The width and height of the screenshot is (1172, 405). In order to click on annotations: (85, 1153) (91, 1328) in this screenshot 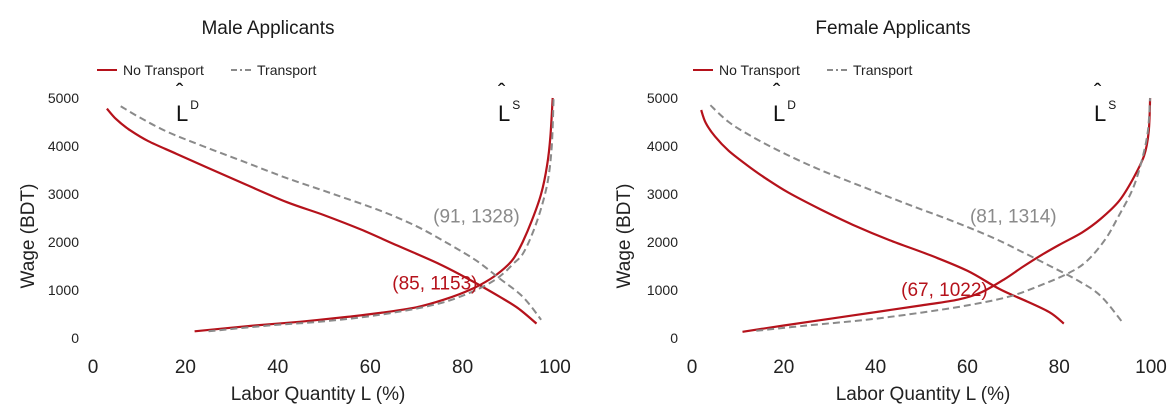, I will do `click(455, 251)`.